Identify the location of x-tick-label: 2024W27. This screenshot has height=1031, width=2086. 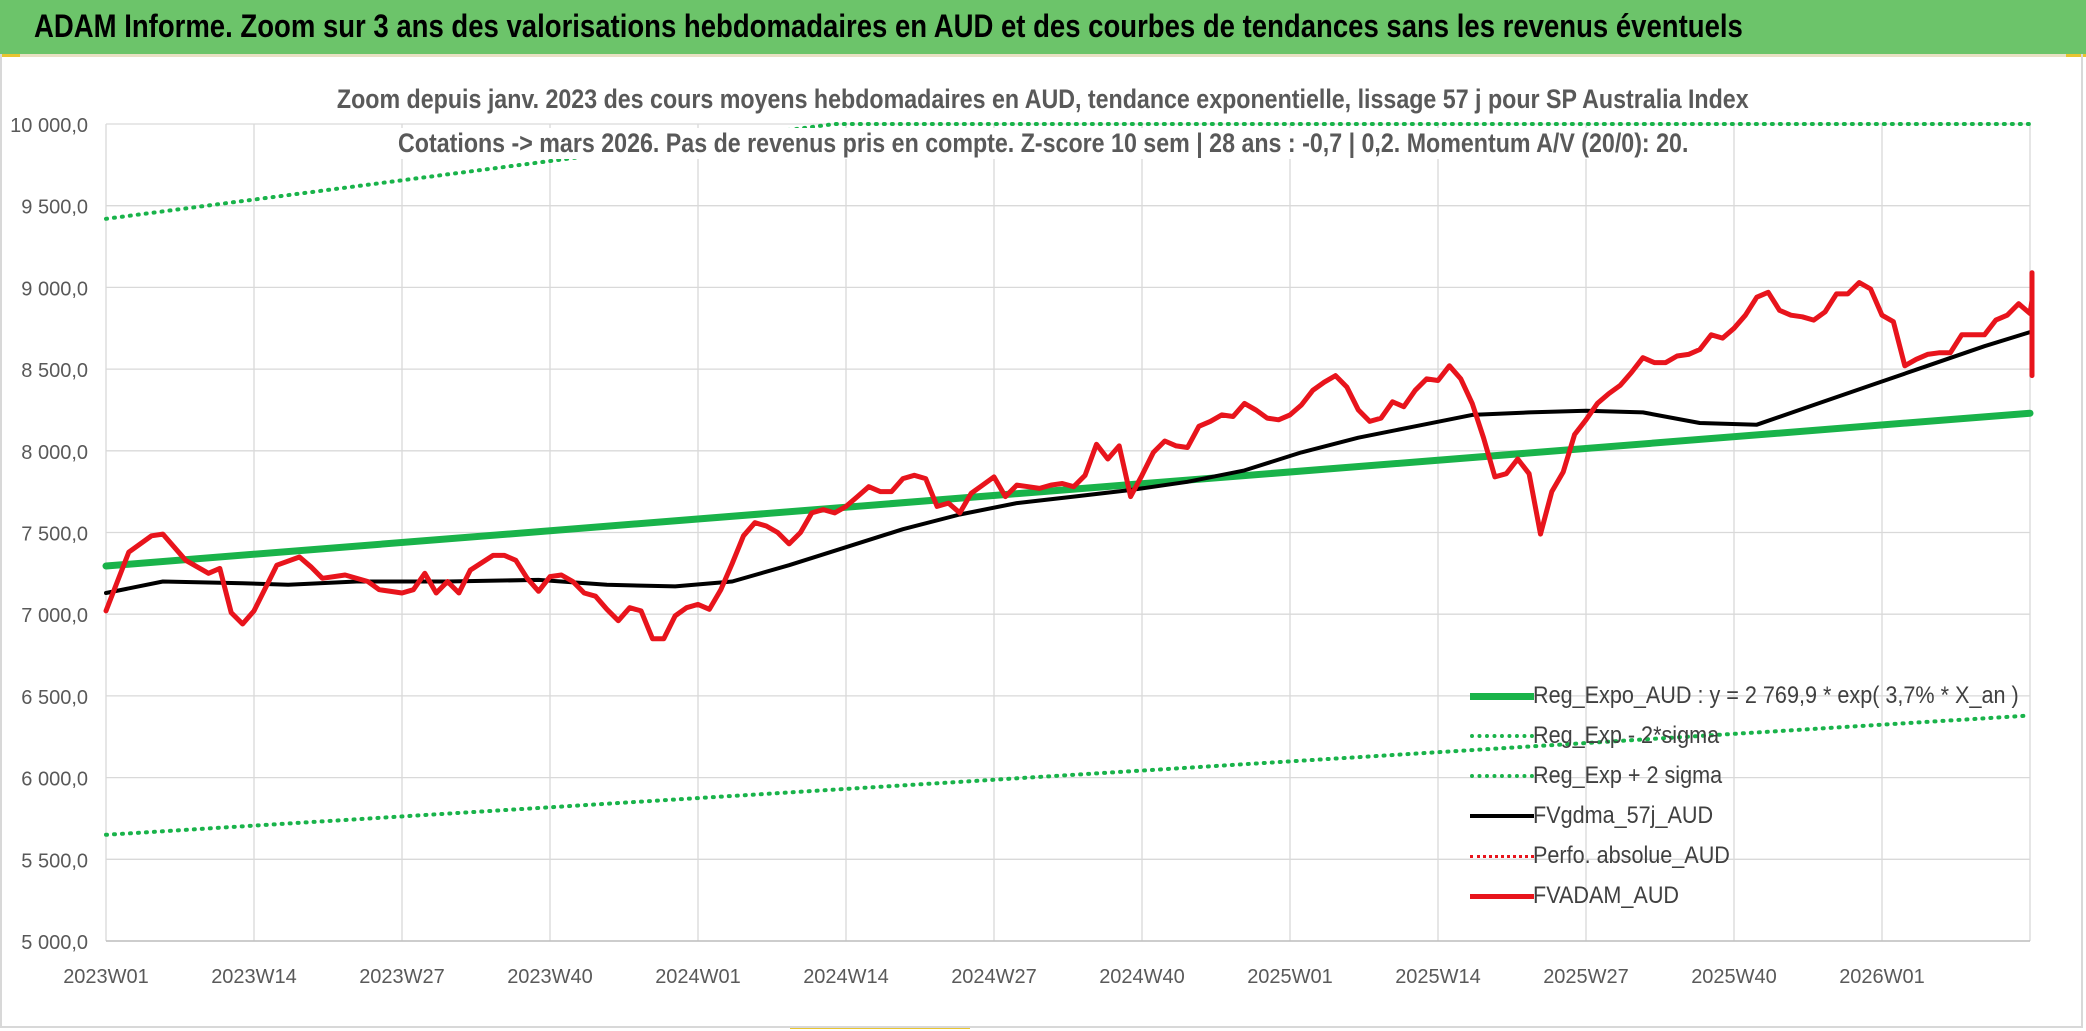
(994, 977).